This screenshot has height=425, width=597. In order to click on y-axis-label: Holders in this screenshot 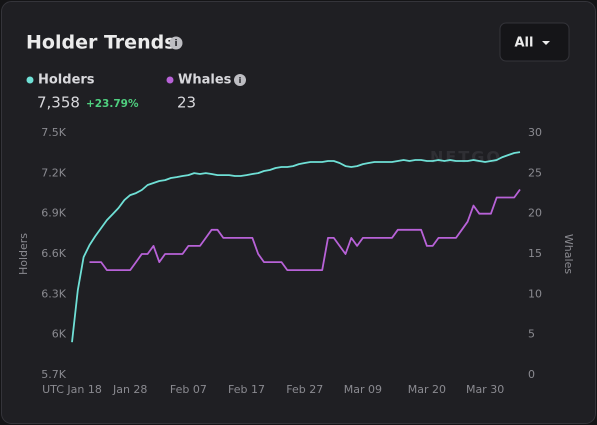, I will do `click(23, 254)`.